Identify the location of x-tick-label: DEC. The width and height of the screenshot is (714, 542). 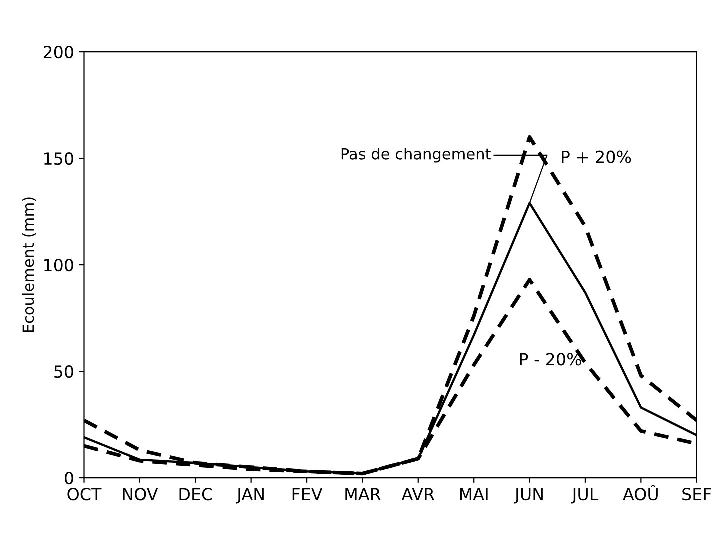
(196, 494).